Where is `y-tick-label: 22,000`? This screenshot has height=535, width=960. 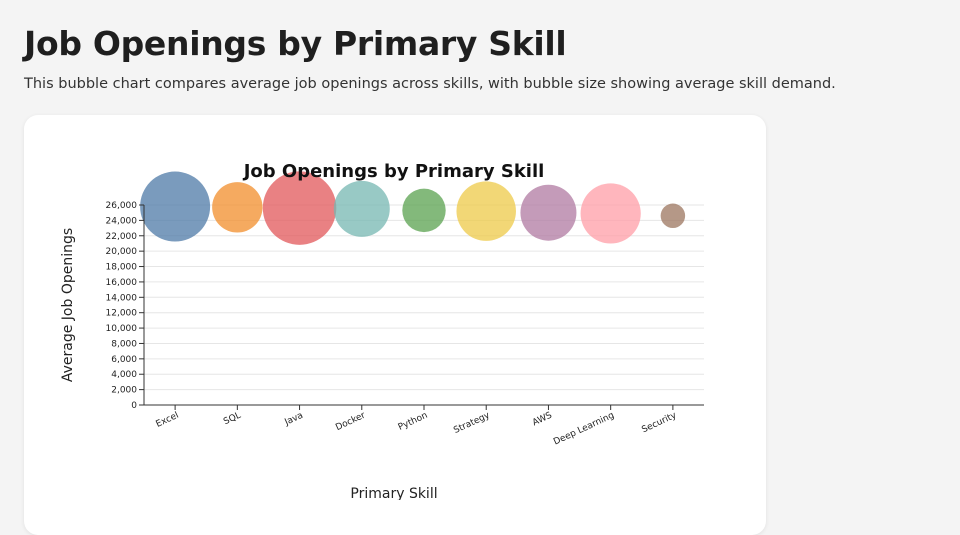
y-tick-label: 22,000 is located at coordinates (122, 237).